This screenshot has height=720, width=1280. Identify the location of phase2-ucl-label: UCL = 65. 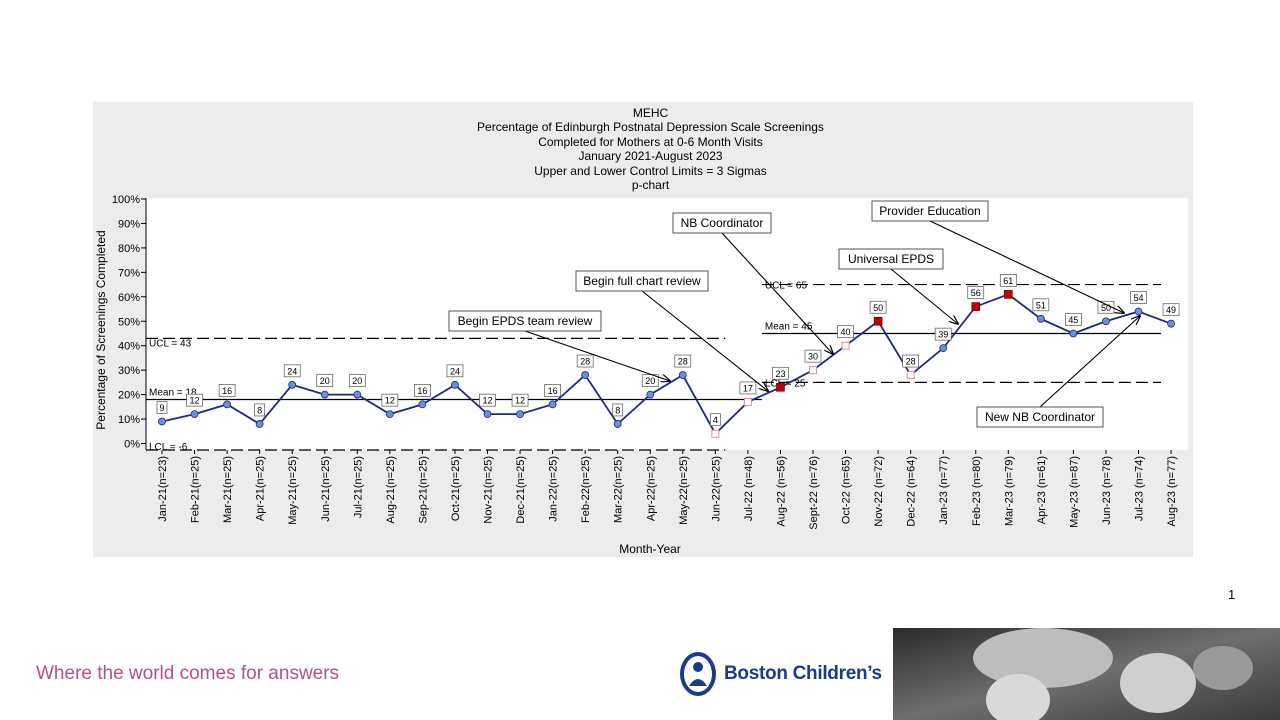
(786, 286).